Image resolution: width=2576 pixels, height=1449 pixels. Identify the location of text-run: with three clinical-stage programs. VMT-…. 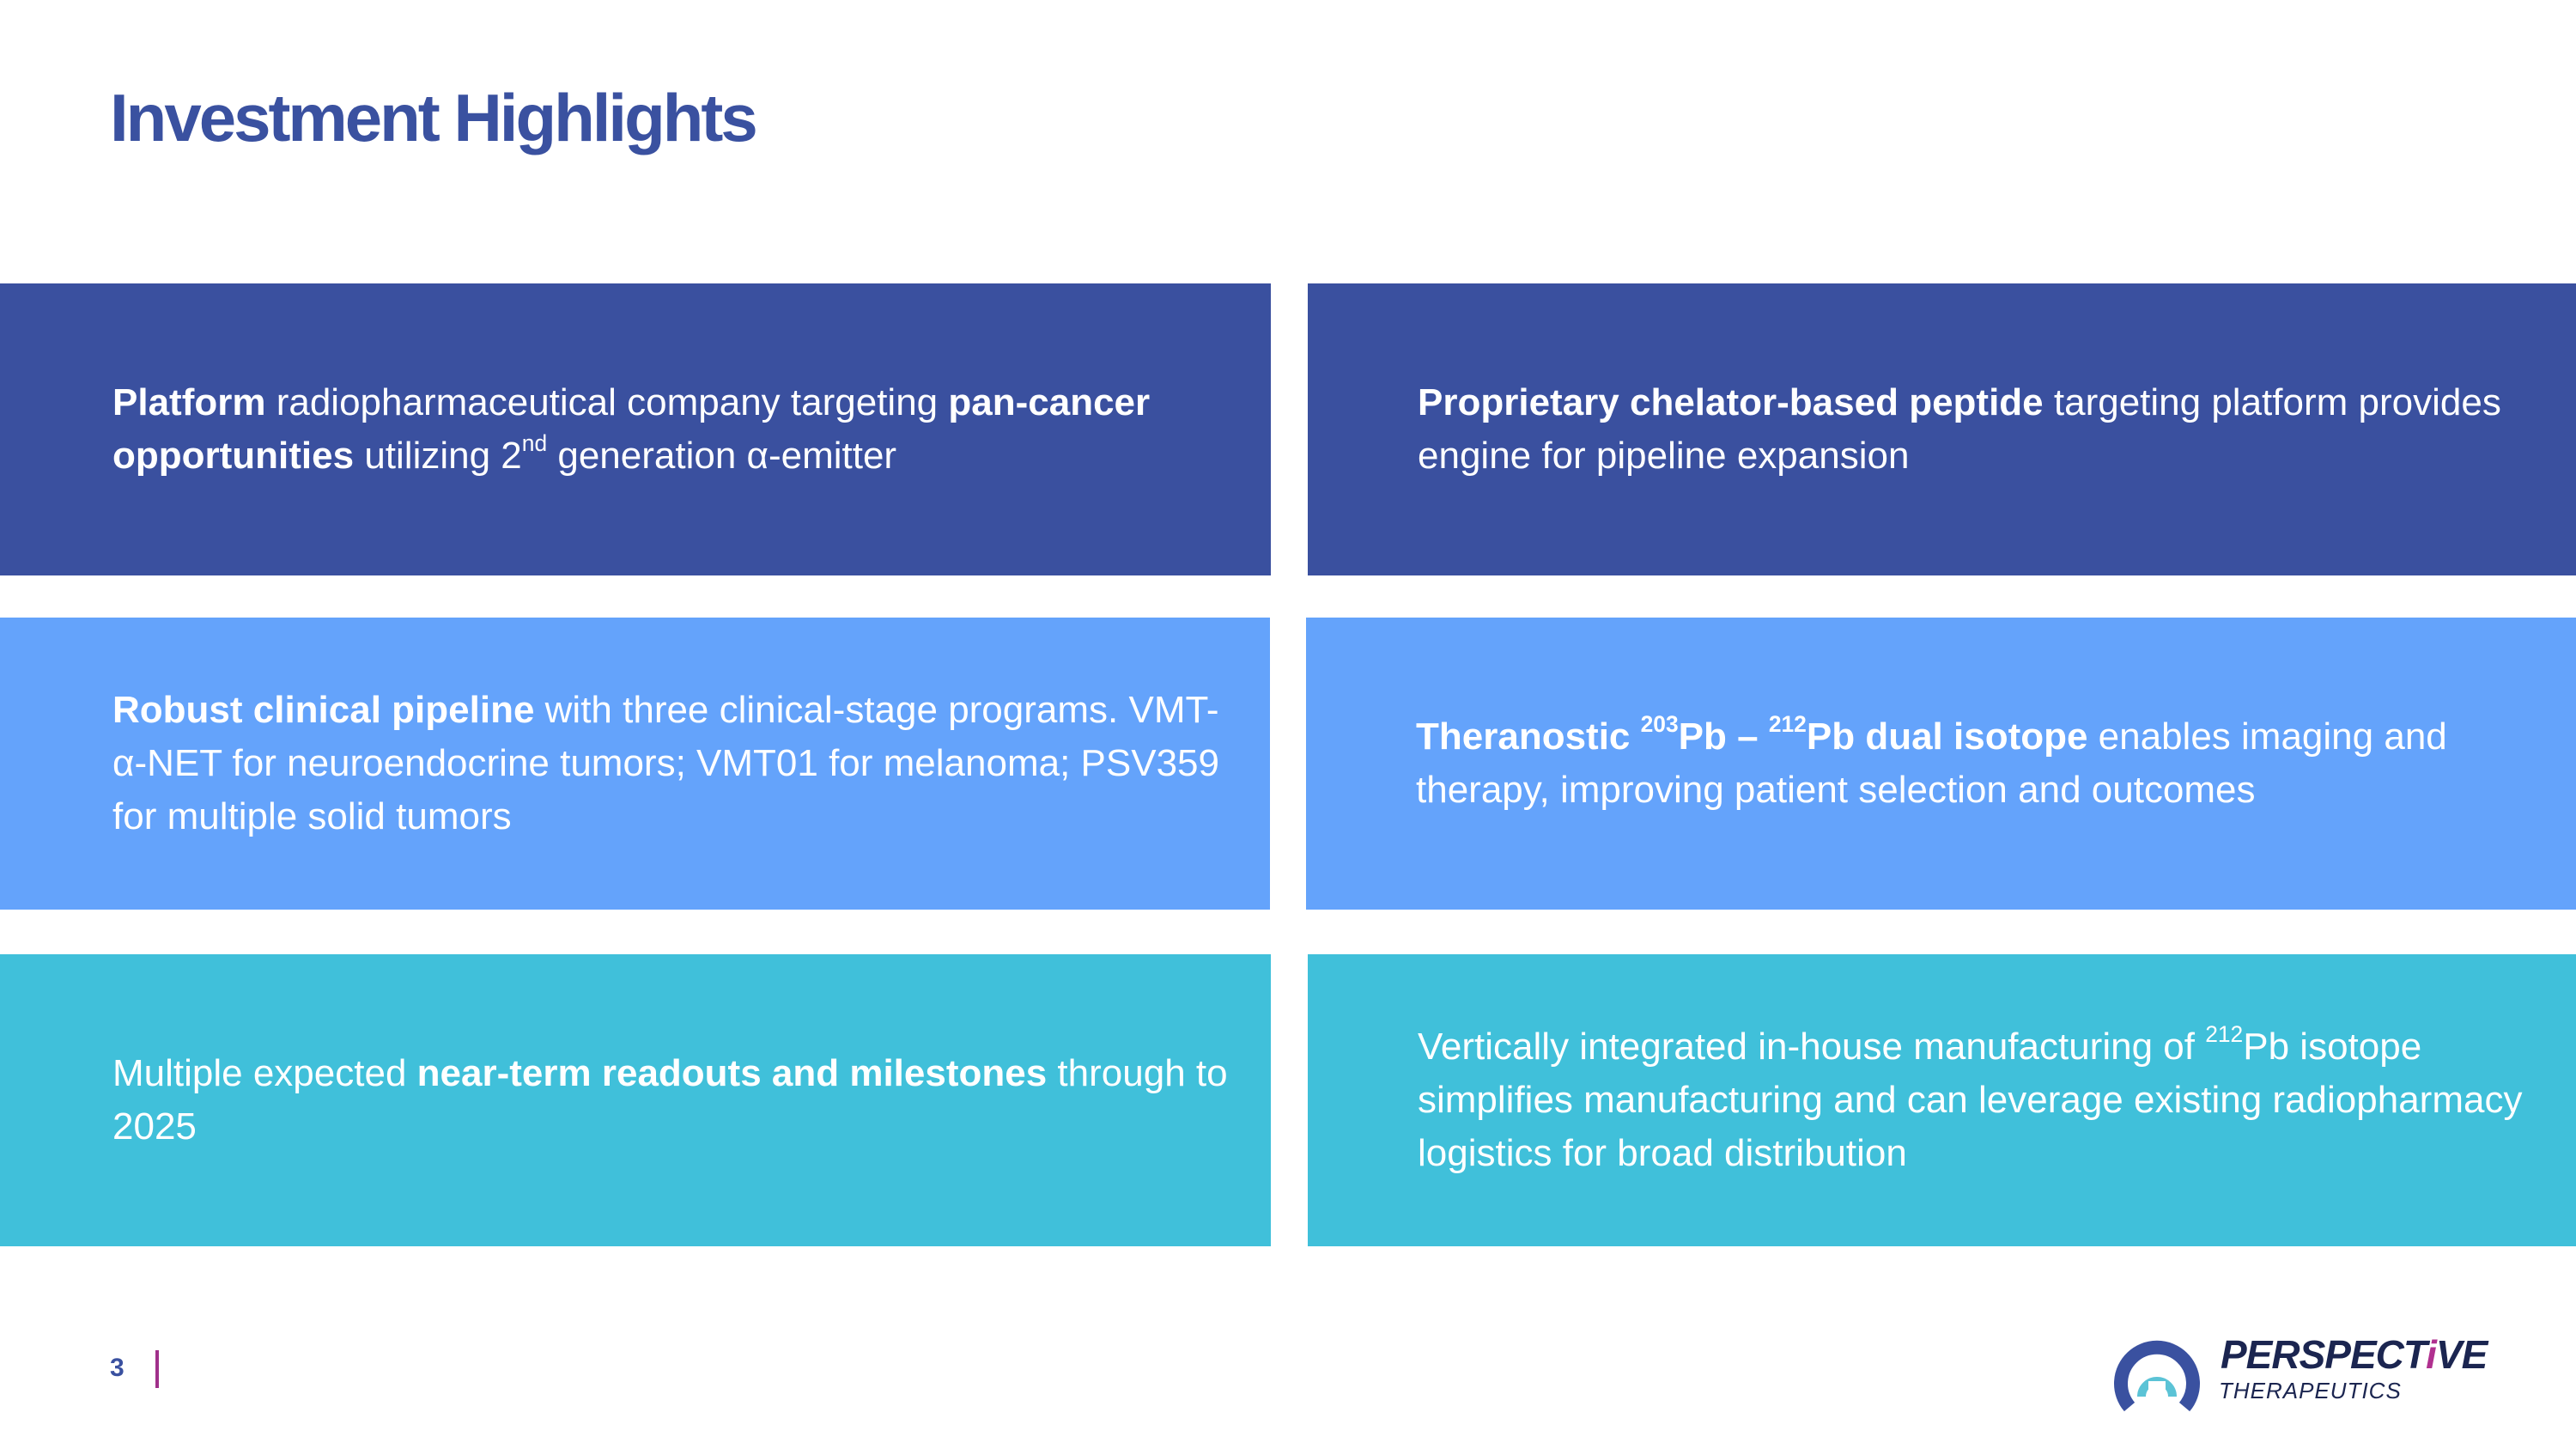
(665, 763).